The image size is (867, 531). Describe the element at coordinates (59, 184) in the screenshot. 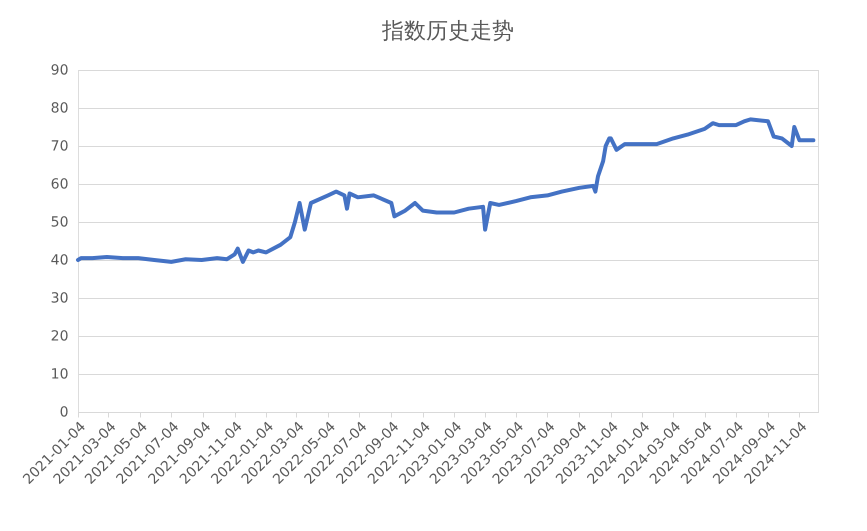

I see `y-tick-label: 60` at that location.